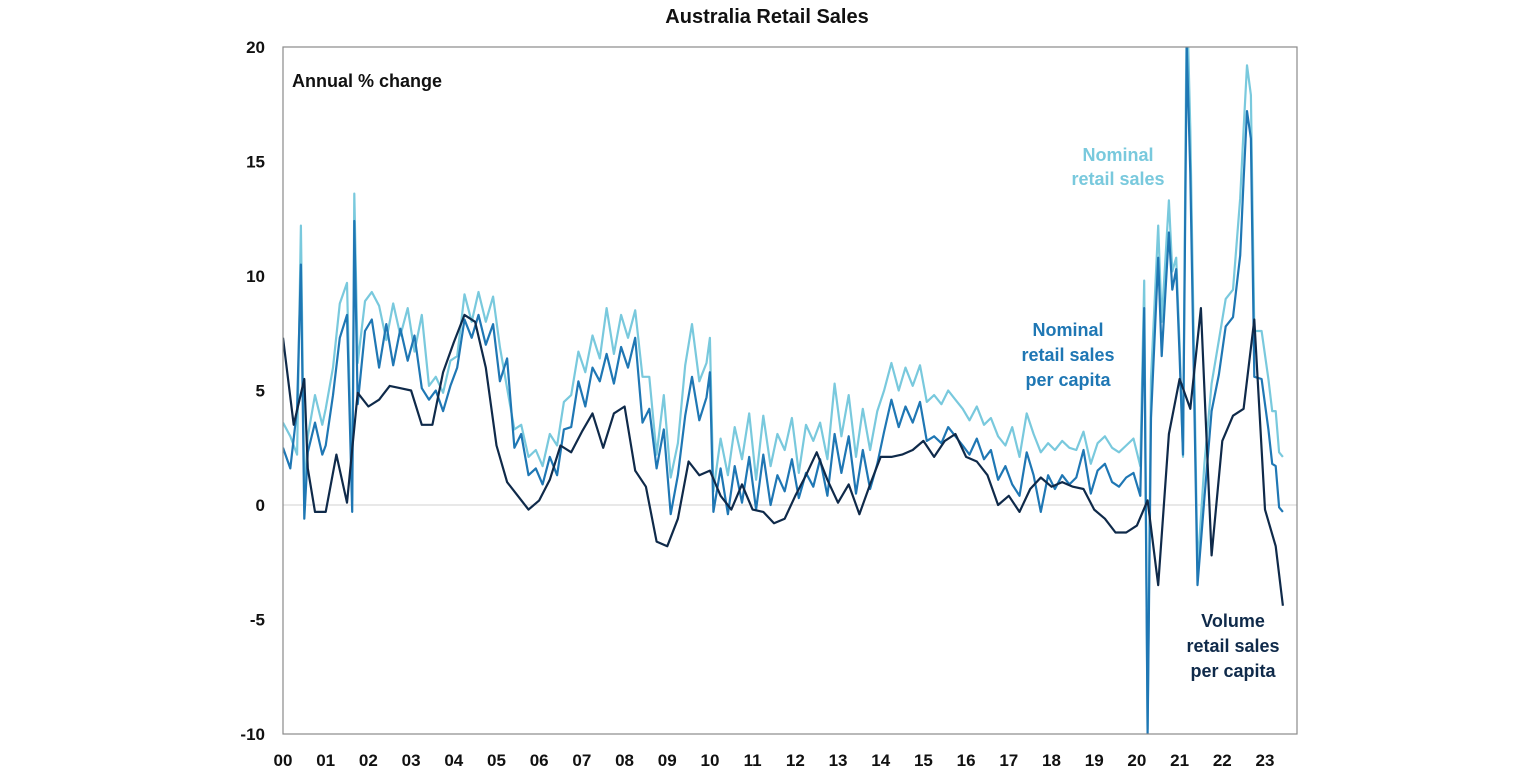 Image resolution: width=1536 pixels, height=775 pixels. What do you see at coordinates (1136, 760) in the screenshot?
I see `x-tick-label: 20` at bounding box center [1136, 760].